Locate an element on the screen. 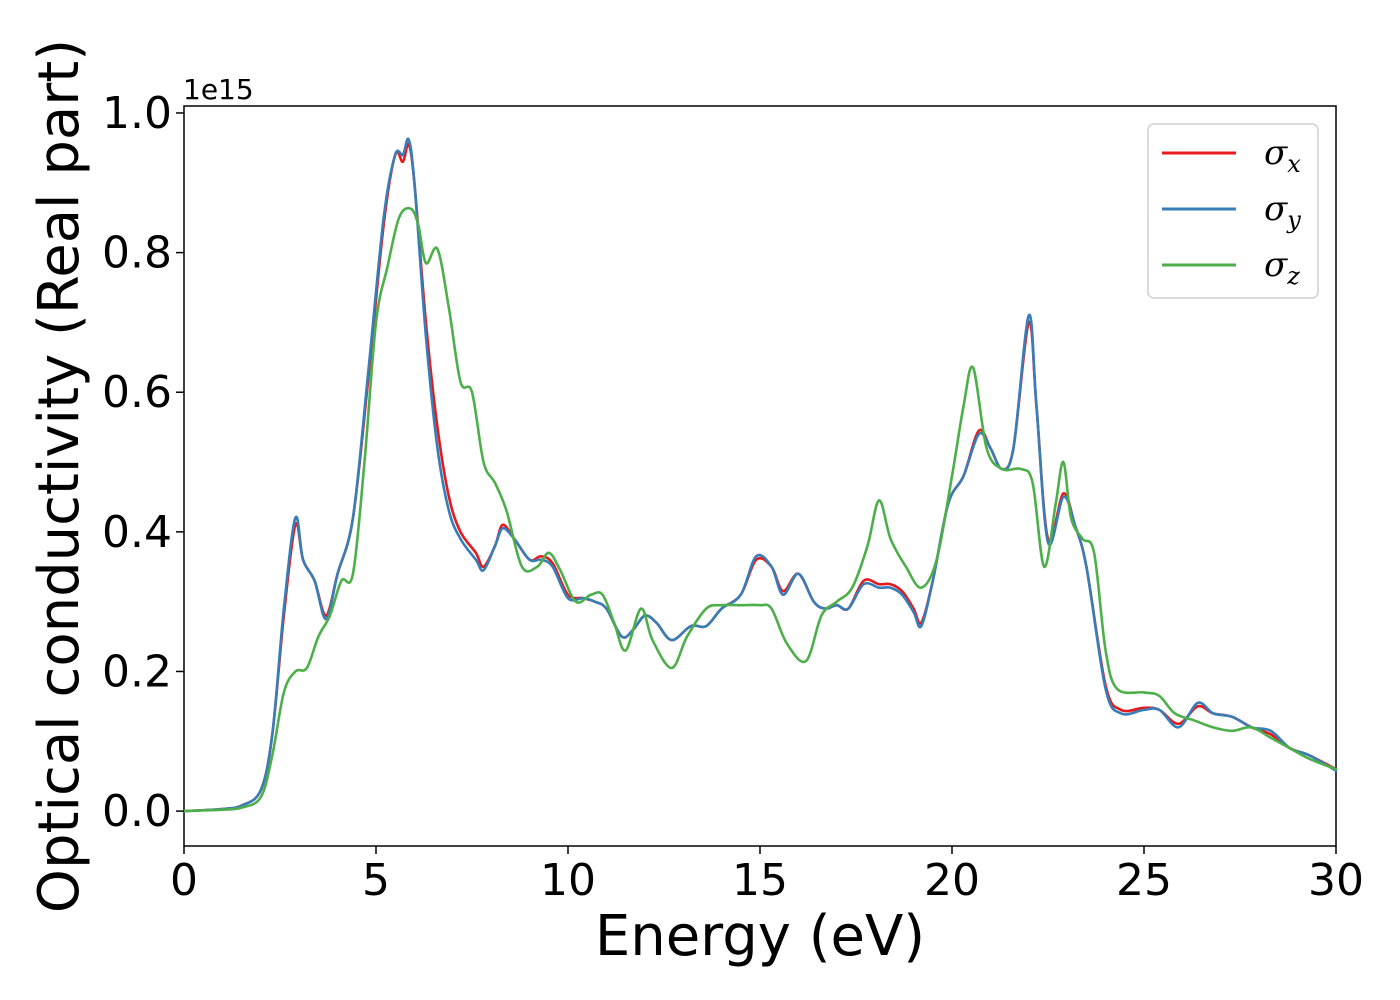 The width and height of the screenshot is (1400, 1000). y-tick-label: 0.6 is located at coordinates (137, 392).